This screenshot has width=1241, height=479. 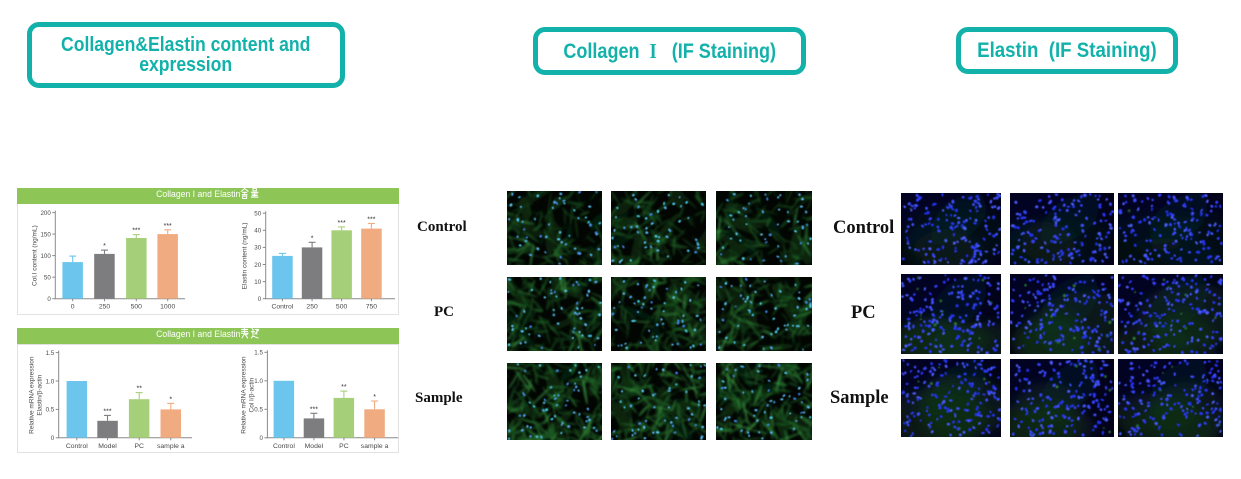 What do you see at coordinates (257, 265) in the screenshot?
I see `svg-text: 20` at bounding box center [257, 265].